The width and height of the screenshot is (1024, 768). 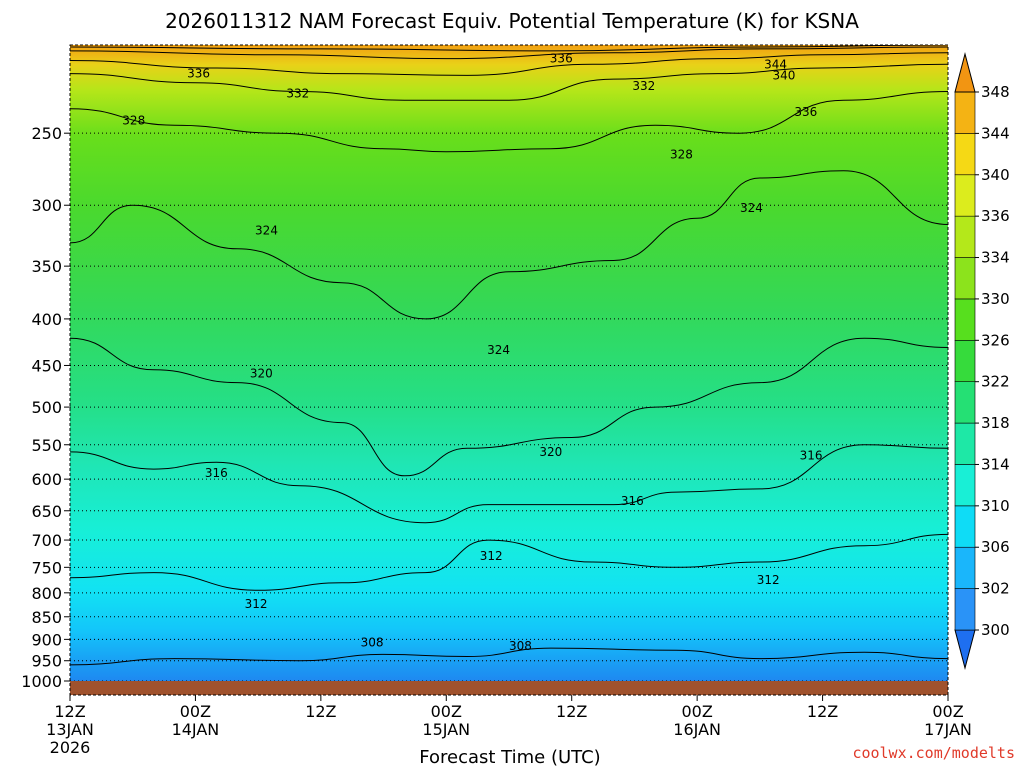 What do you see at coordinates (697, 729) in the screenshot?
I see `x-tick-label: 16JAN` at bounding box center [697, 729].